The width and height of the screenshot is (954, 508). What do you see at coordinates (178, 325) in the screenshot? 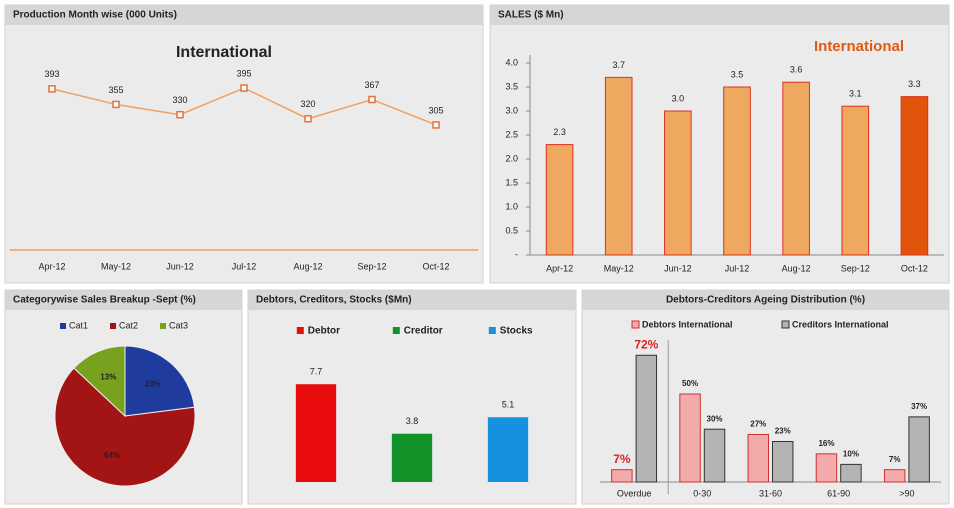
I see `legend-label: Cat3` at bounding box center [178, 325].